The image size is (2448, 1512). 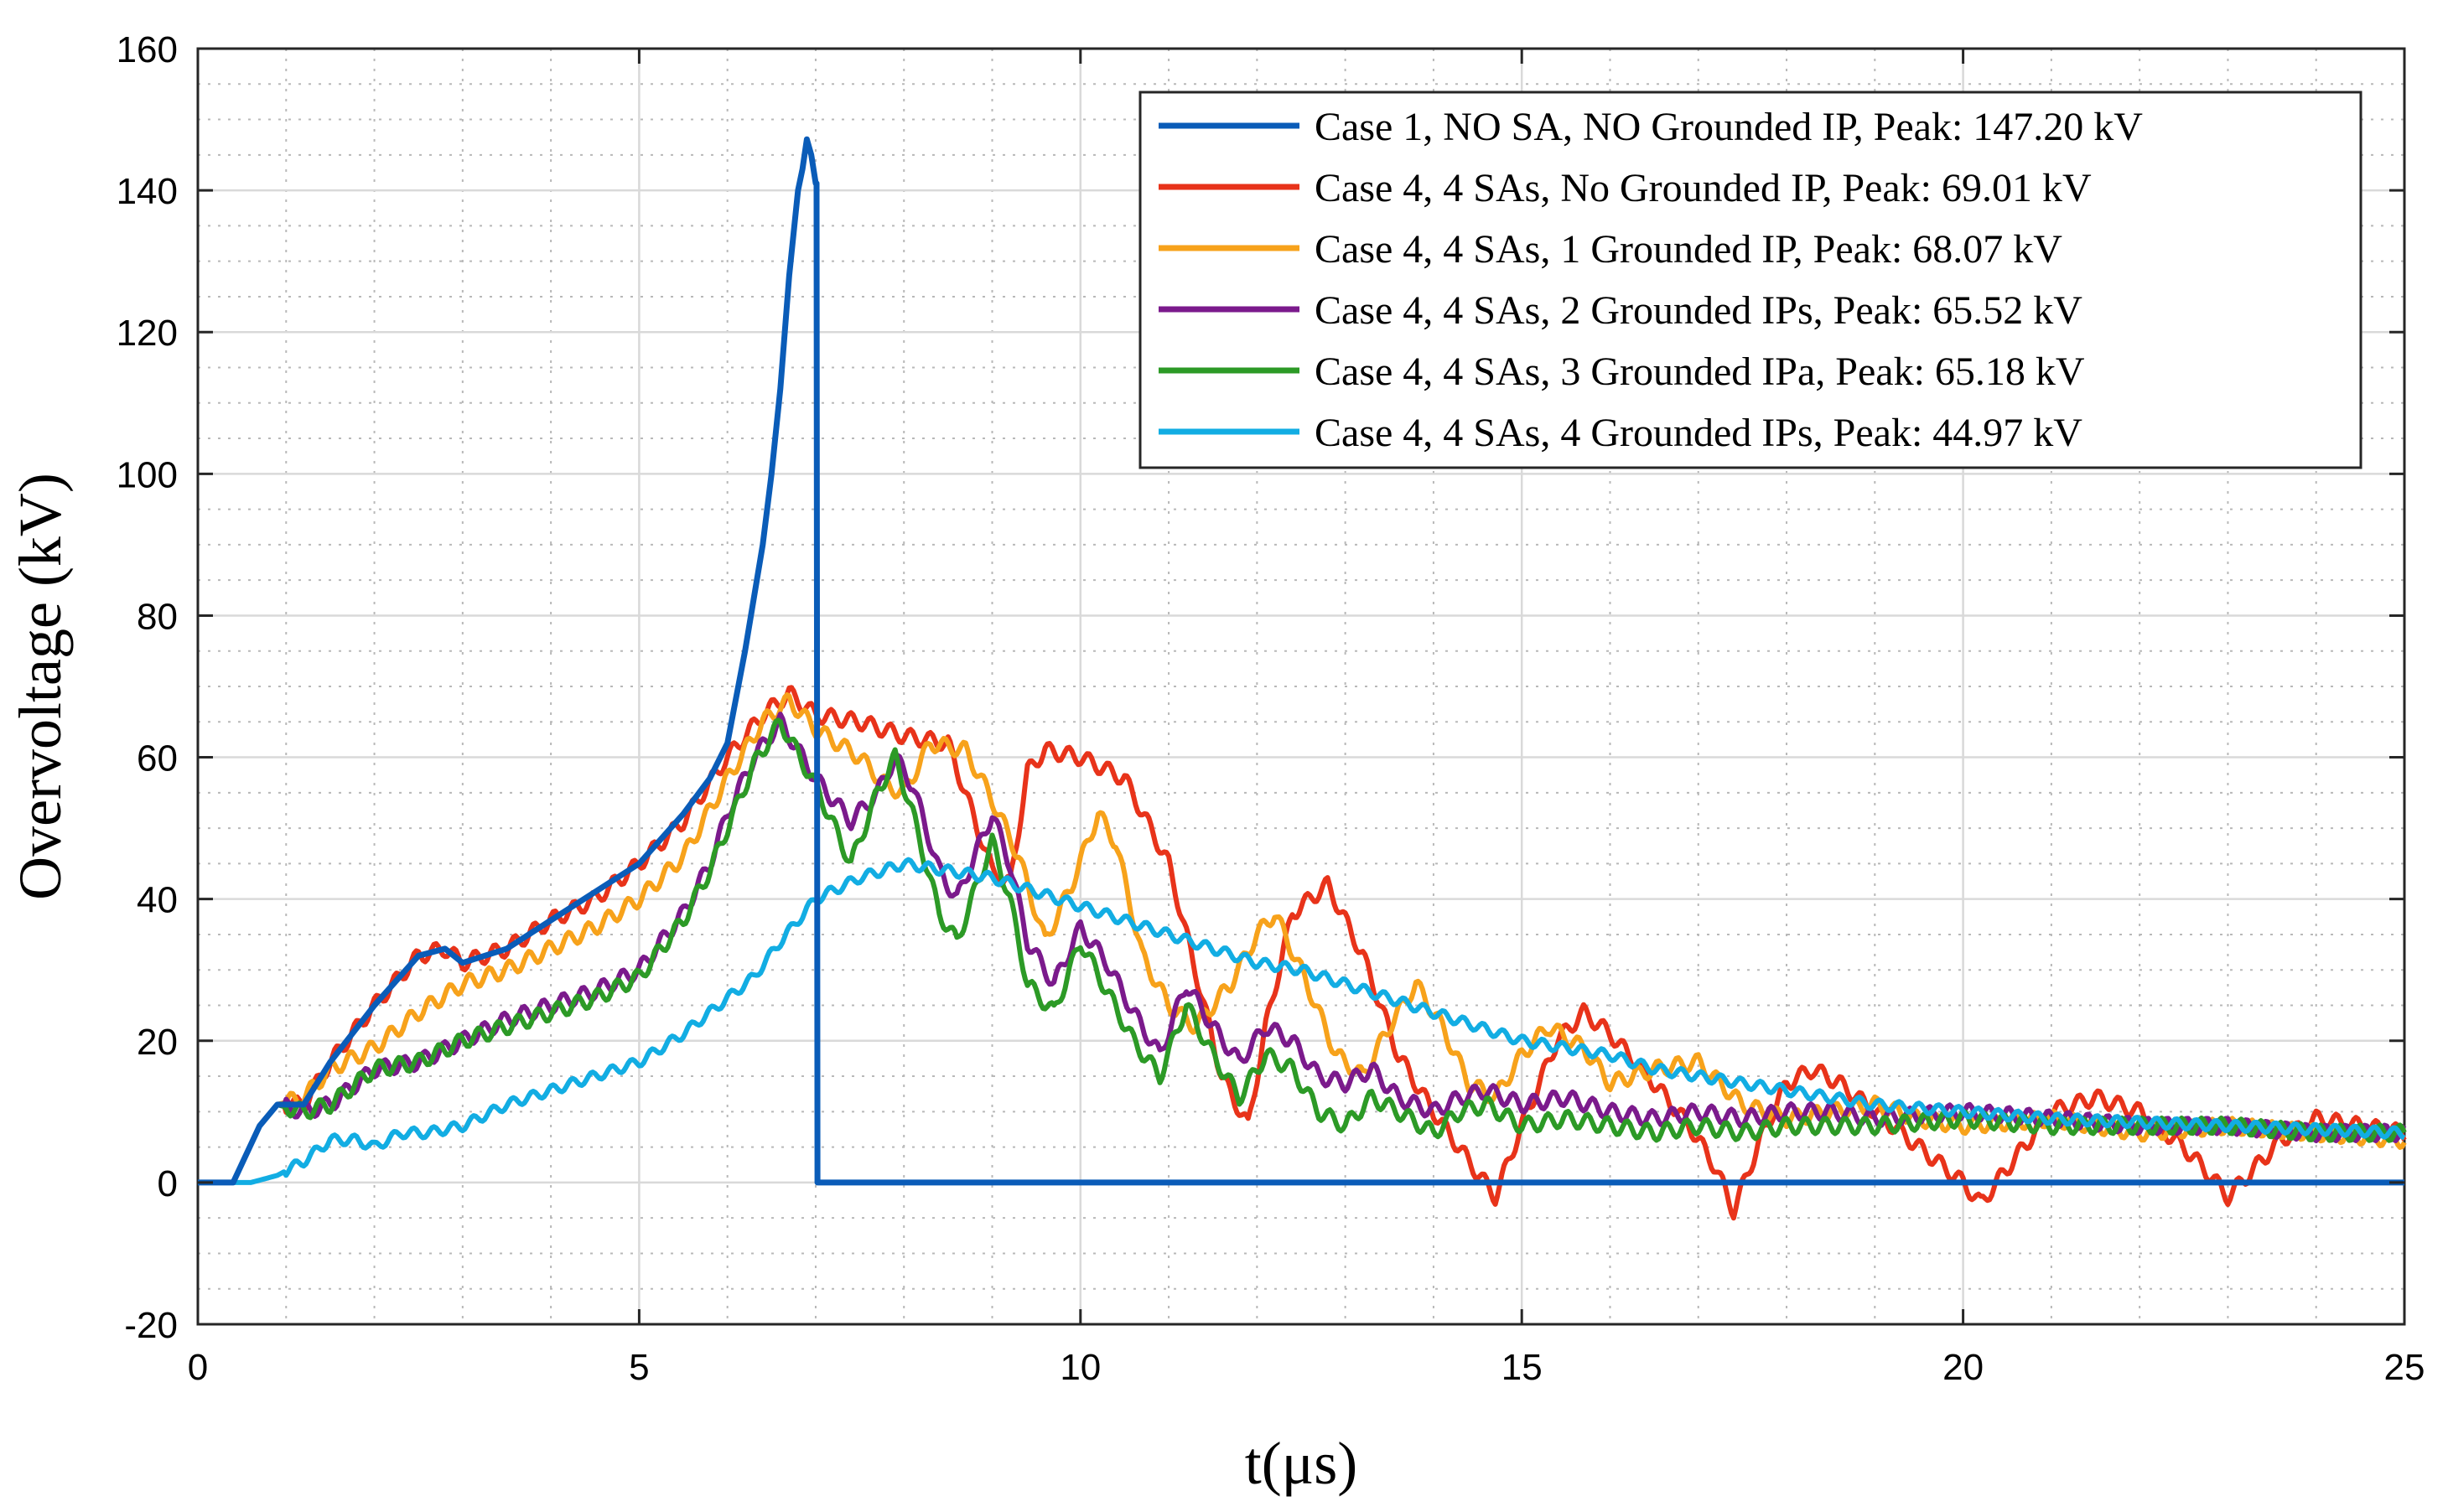 I want to click on legend-box, so click(x=1750, y=280).